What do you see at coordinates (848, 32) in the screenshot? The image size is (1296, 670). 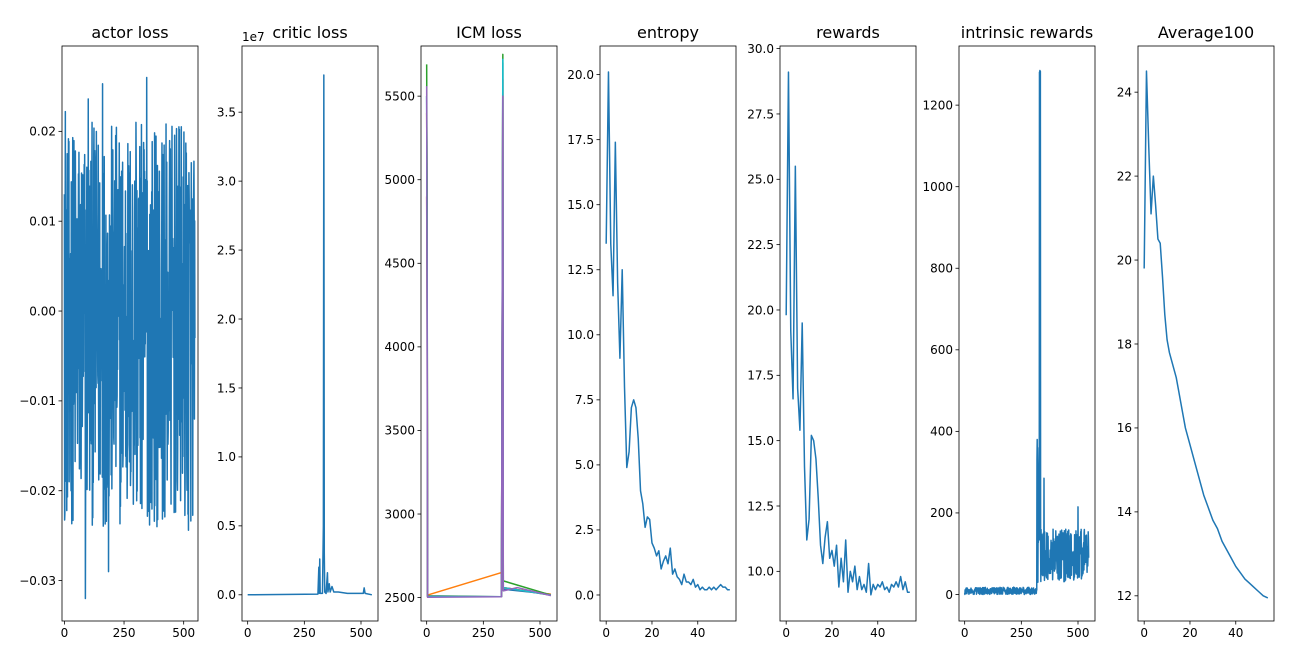 I see `chart-title: rewards` at bounding box center [848, 32].